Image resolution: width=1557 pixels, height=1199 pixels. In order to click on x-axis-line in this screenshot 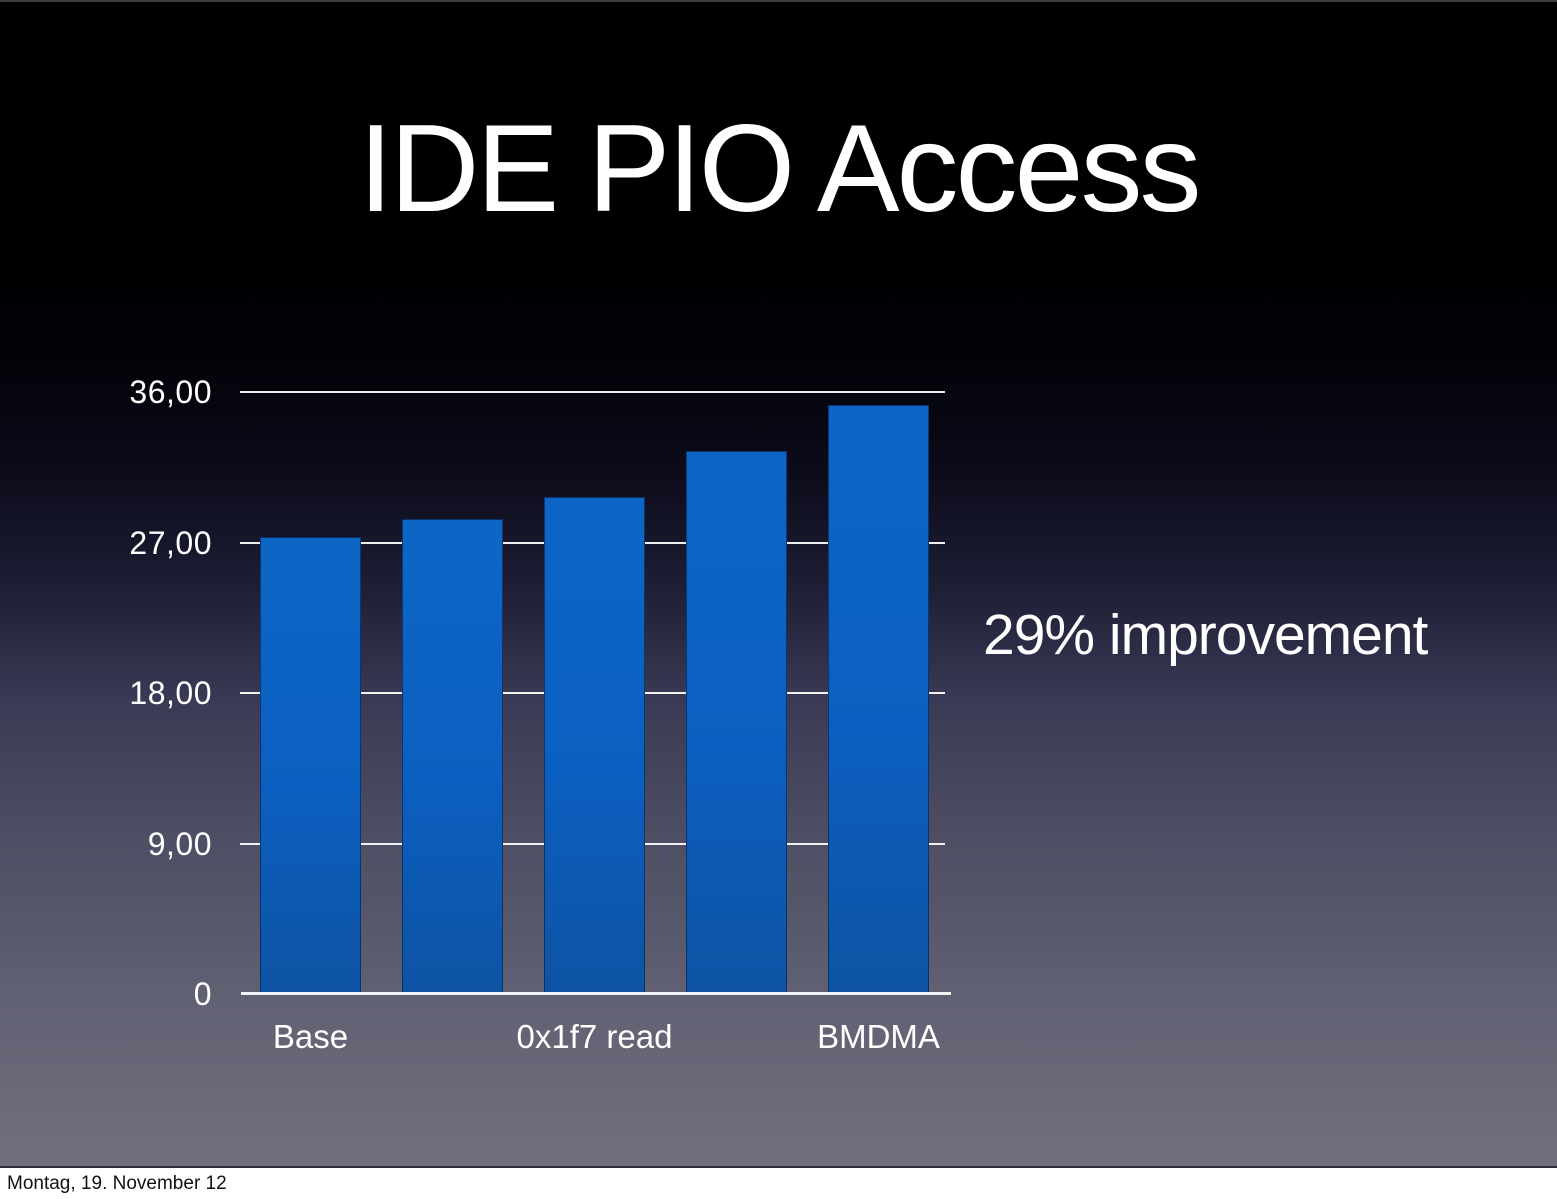, I will do `click(596, 993)`.